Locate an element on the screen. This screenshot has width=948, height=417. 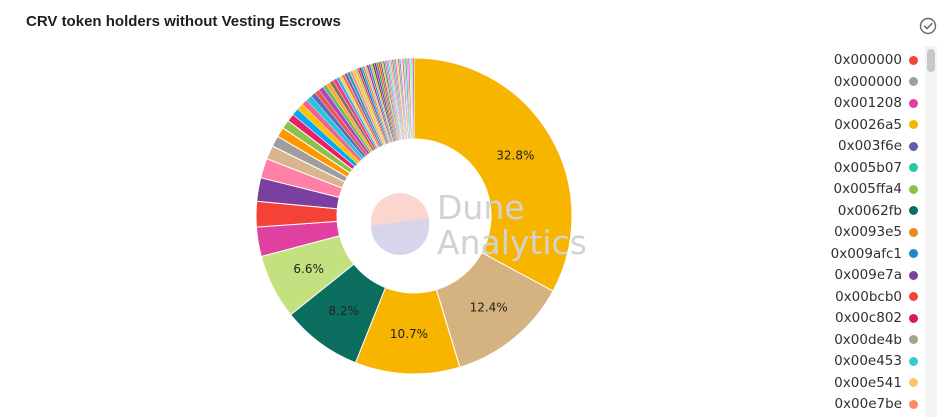
legend-label: 0x009afc1 is located at coordinates (866, 253).